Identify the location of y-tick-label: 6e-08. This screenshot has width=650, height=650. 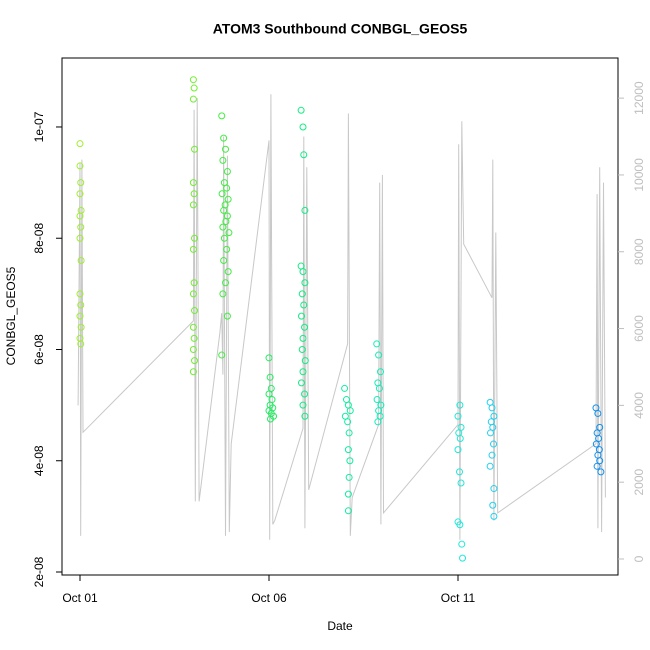
(39, 349).